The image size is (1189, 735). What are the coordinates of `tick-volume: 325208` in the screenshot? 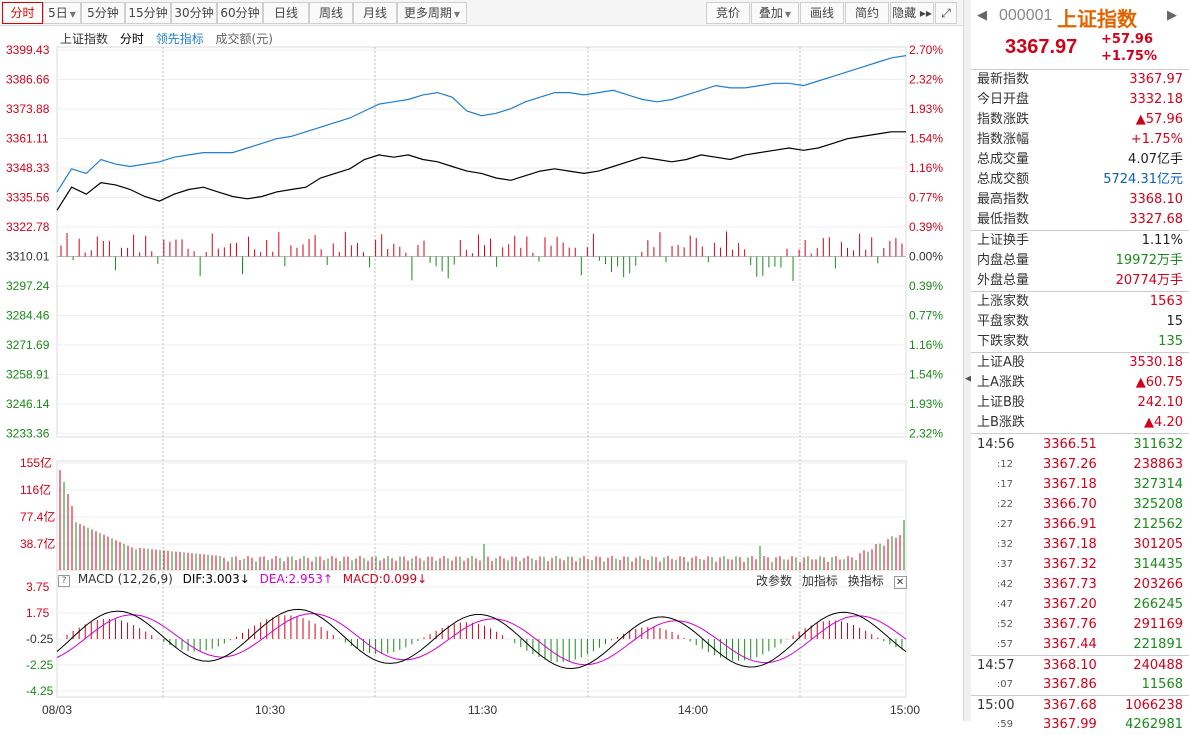 It's located at (1158, 504).